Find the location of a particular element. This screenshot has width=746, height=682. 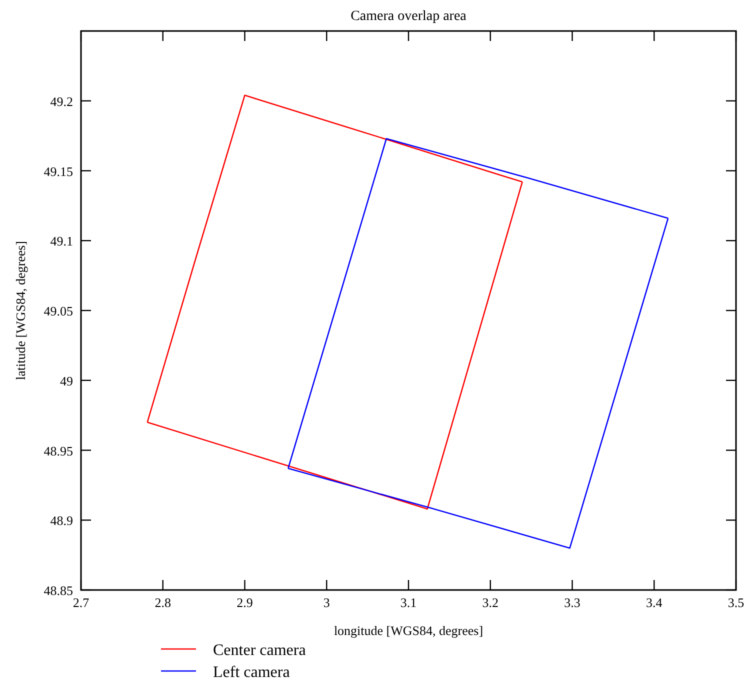

x-tick-label: 3.5 is located at coordinates (736, 602).